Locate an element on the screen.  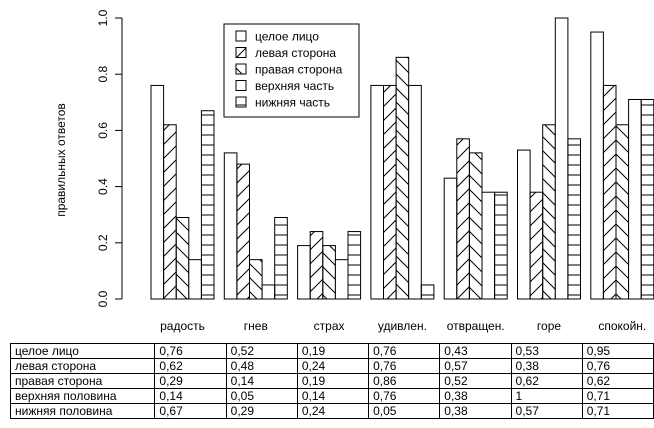
table-row-label: левая сторона is located at coordinates (82, 366).